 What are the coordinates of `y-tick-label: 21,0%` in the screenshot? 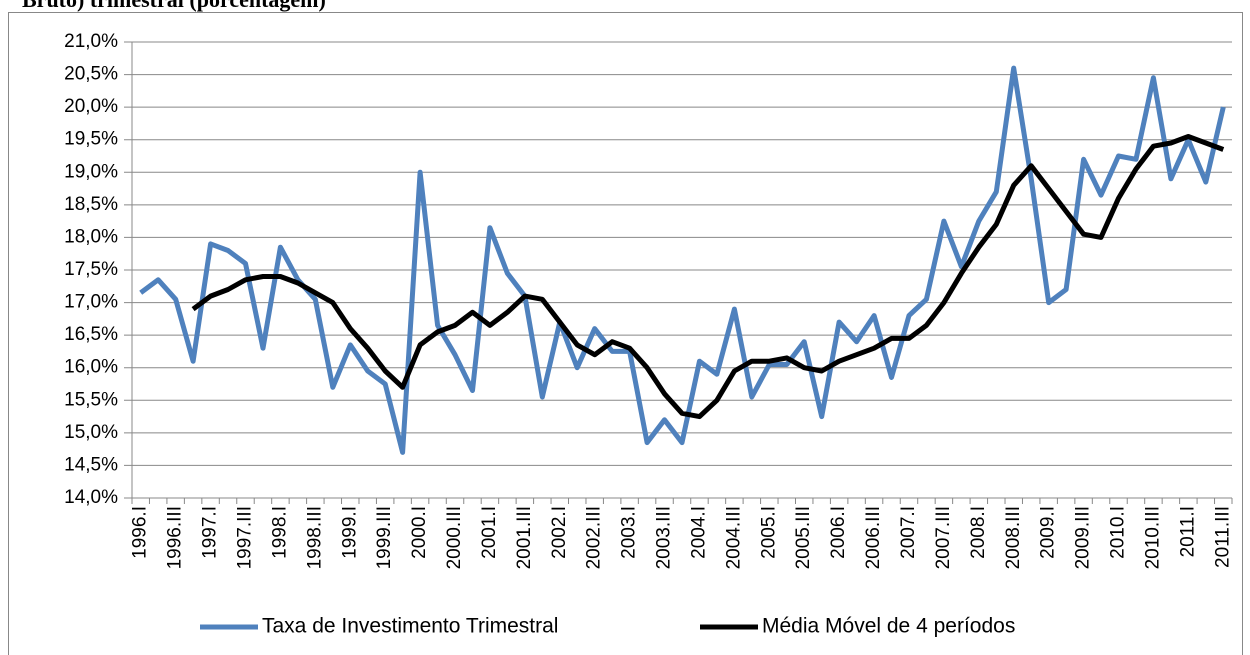 It's located at (91, 41).